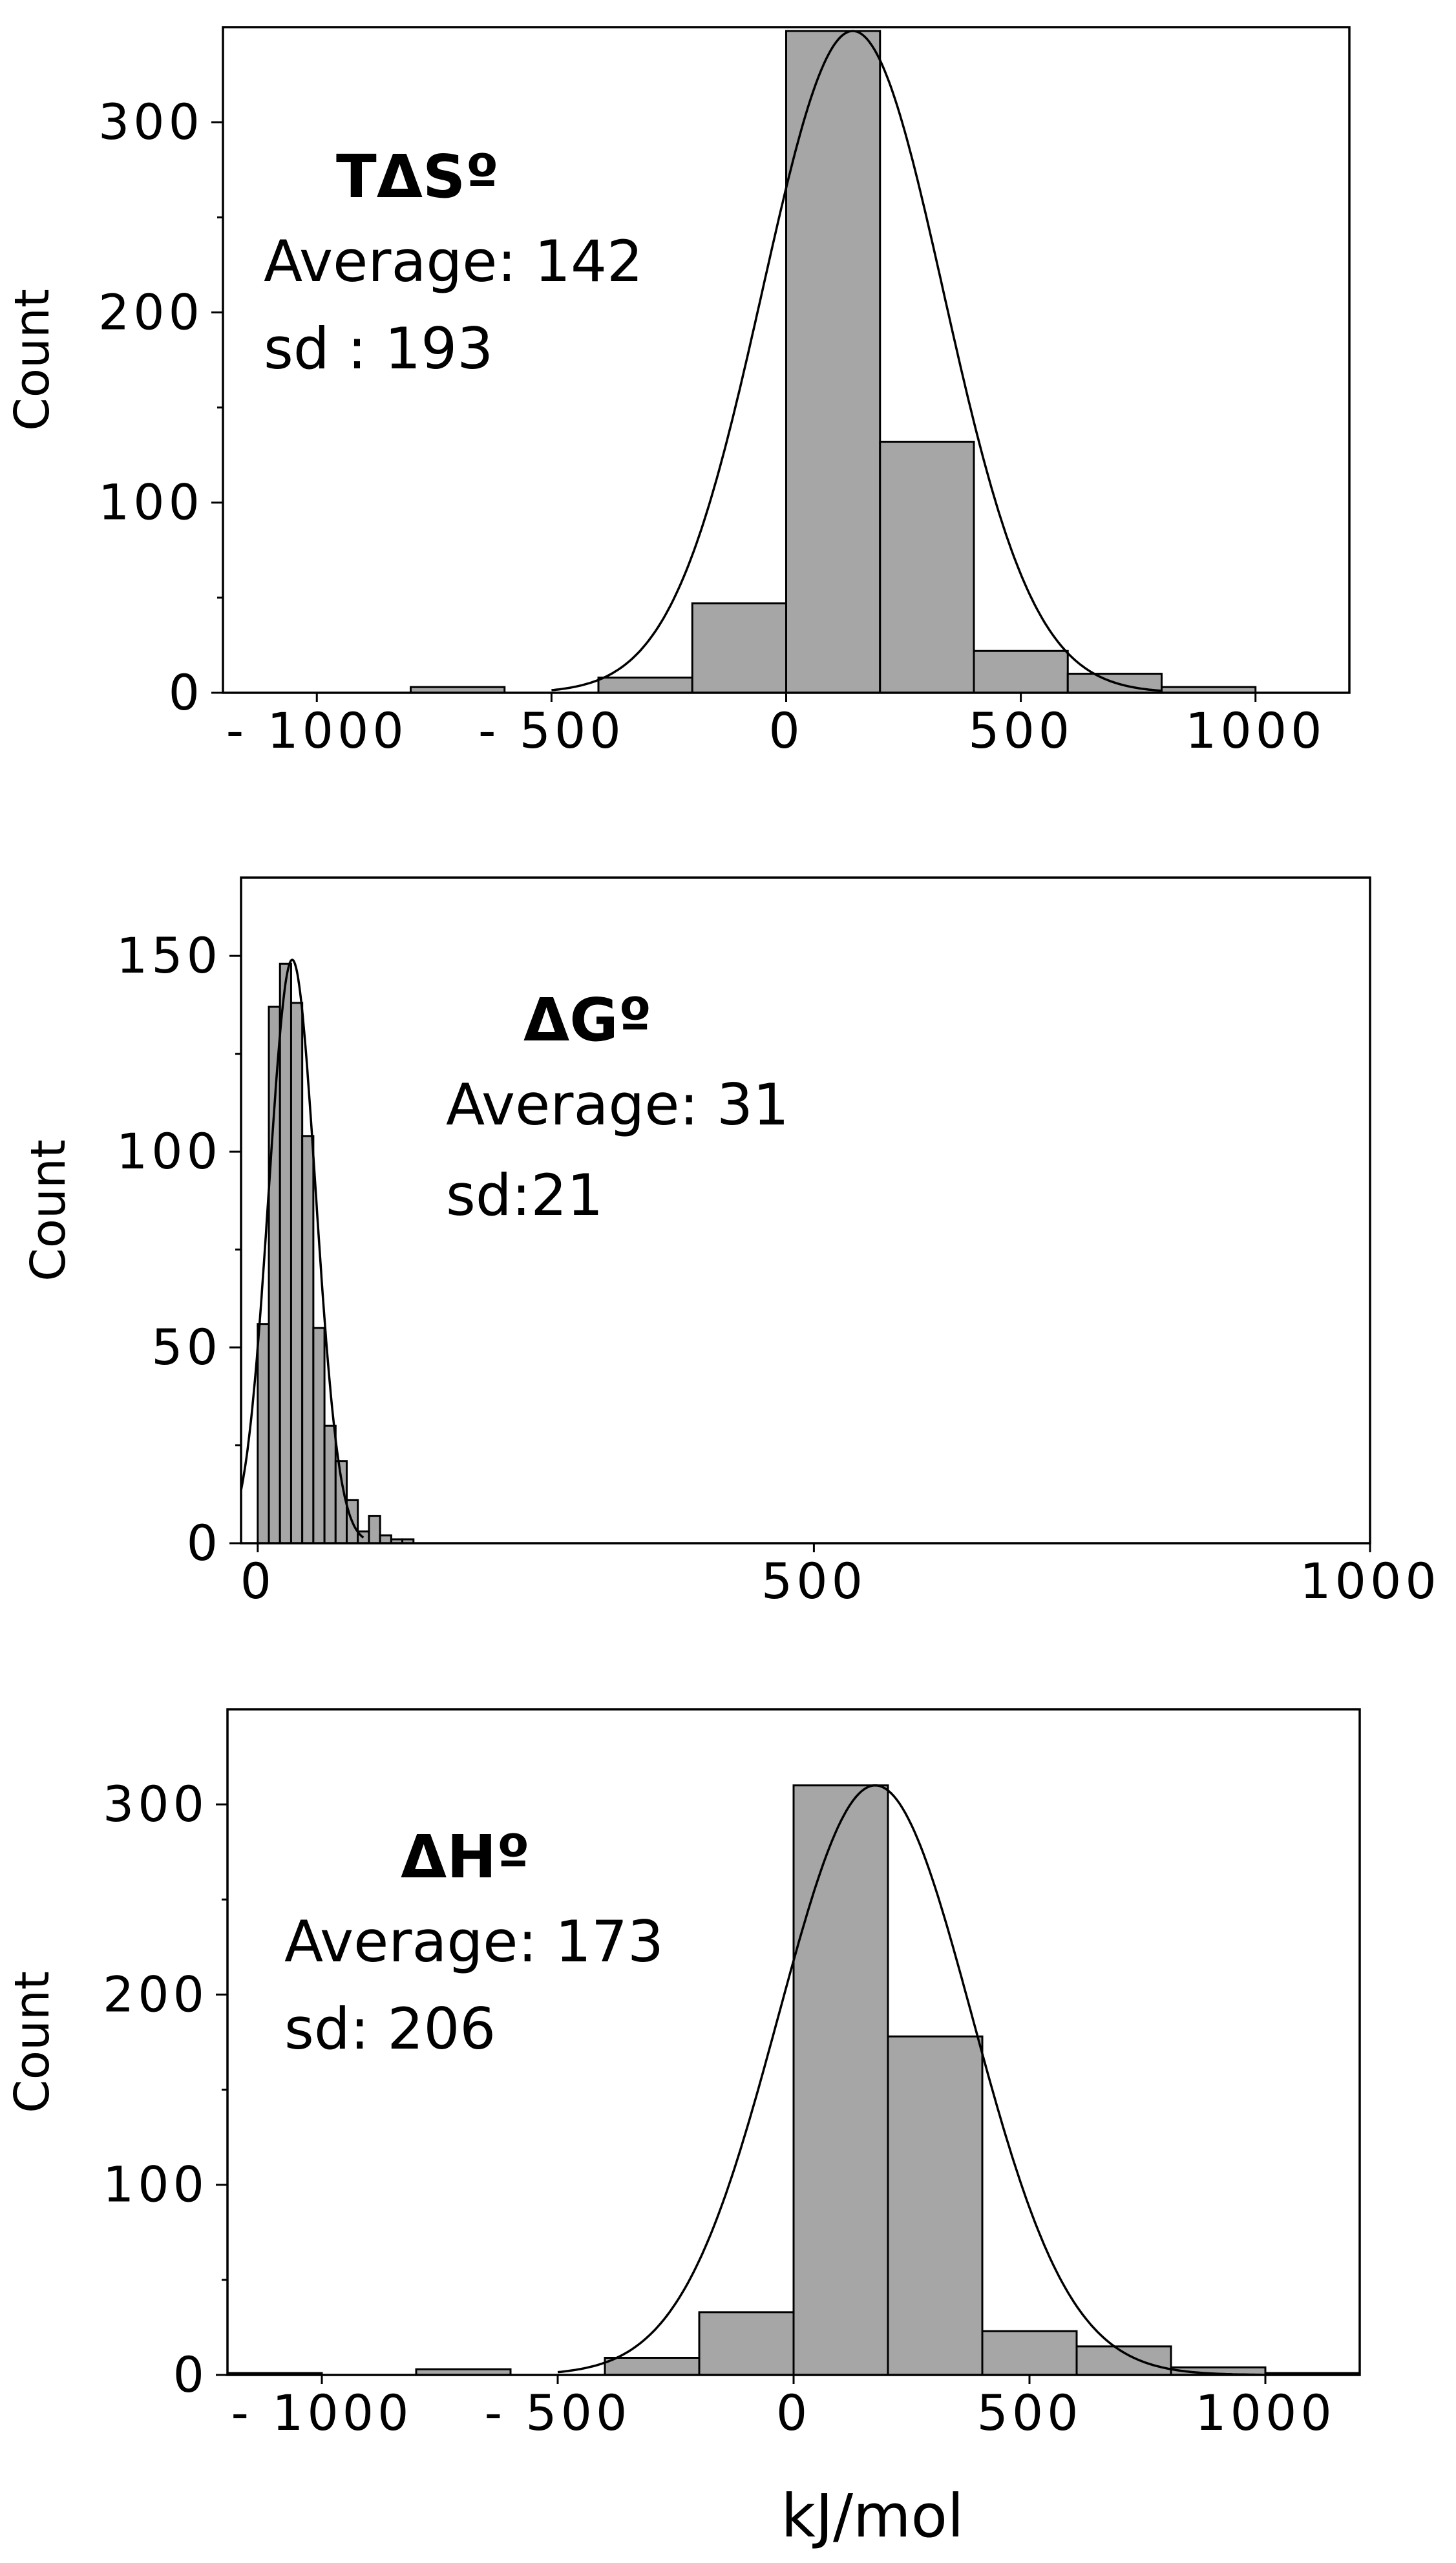 The height and width of the screenshot is (2563, 1456). I want to click on quantity-label: ΔGº, so click(587, 1020).